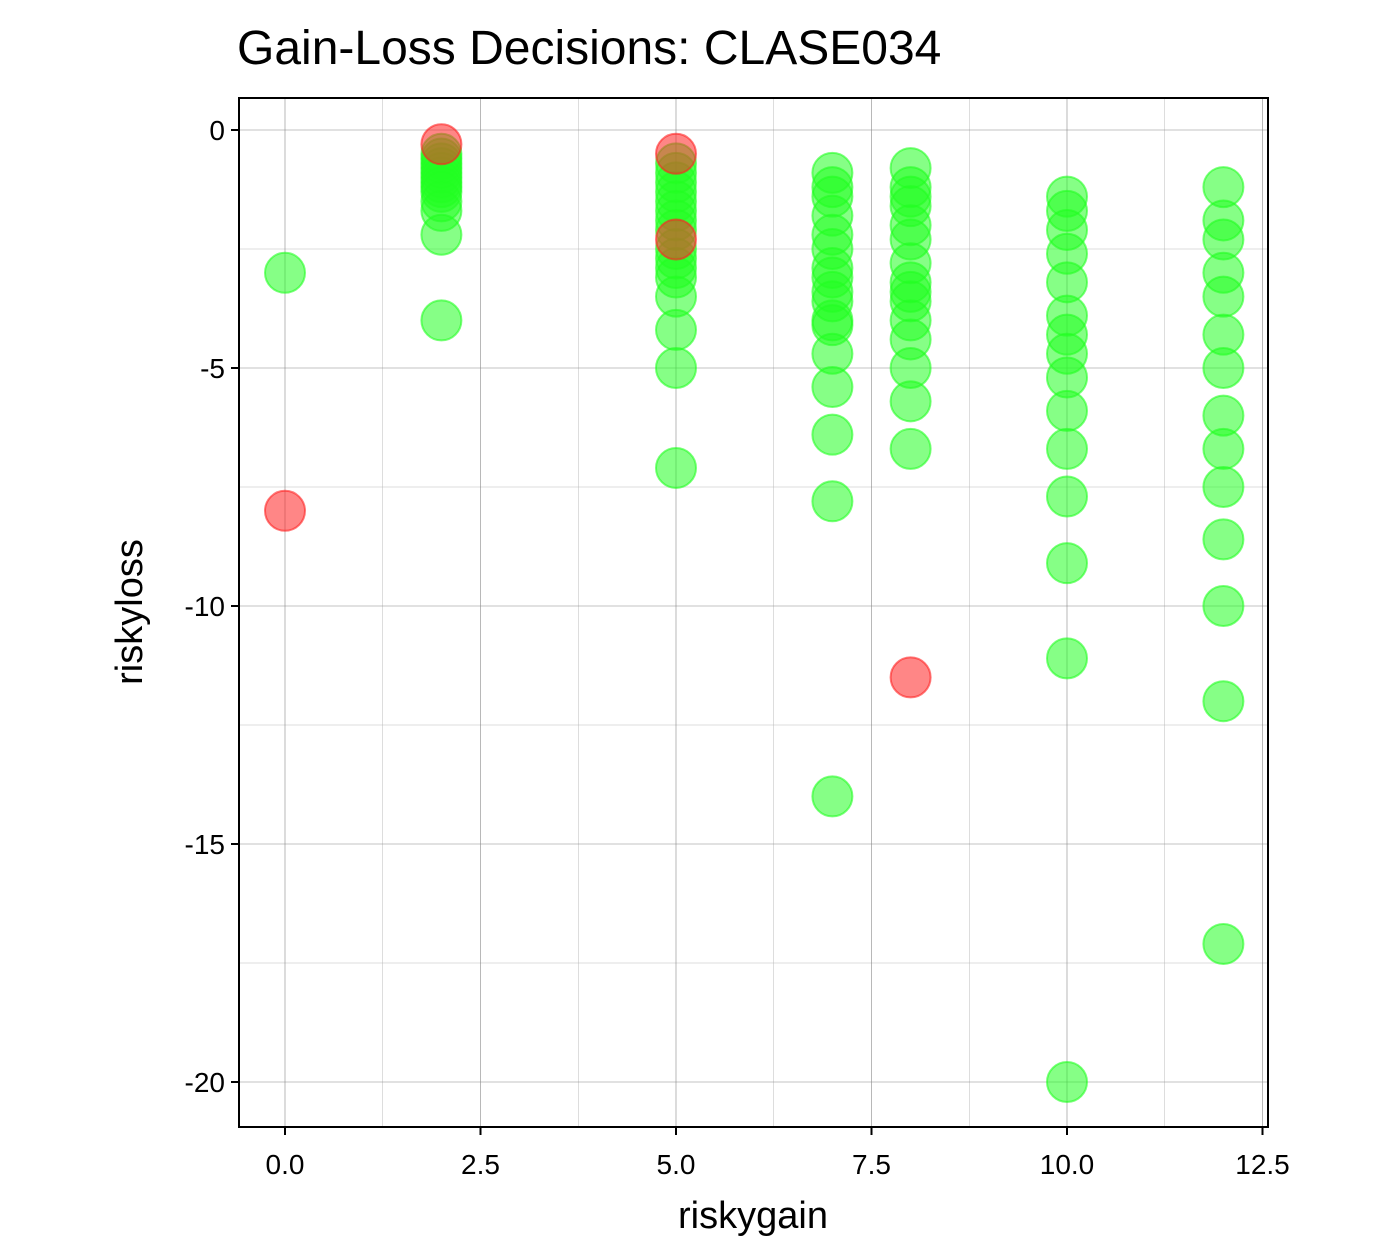 This screenshot has width=1380, height=1260. Describe the element at coordinates (1067, 1164) in the screenshot. I see `x-tick-label: 10.0` at that location.